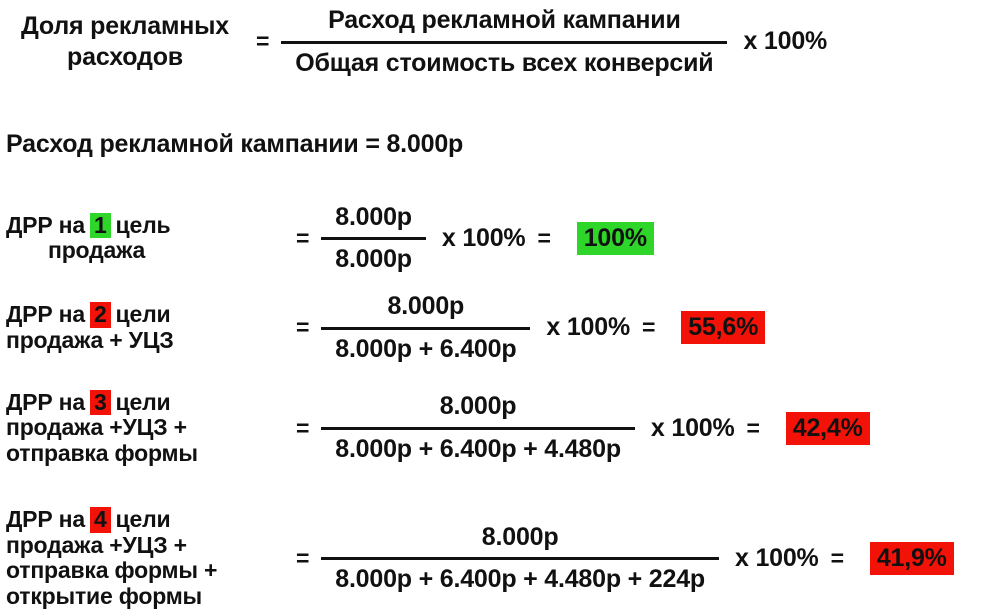 Image resolution: width=981 pixels, height=610 pixels. I want to click on row-label-line1: ДРР на 2 цели, so click(145, 314).